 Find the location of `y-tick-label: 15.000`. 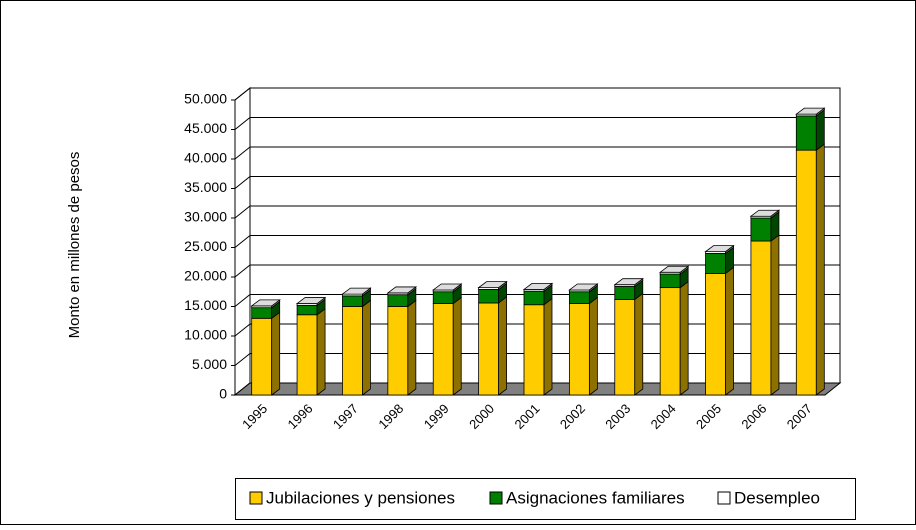

y-tick-label: 15.000 is located at coordinates (205, 305).